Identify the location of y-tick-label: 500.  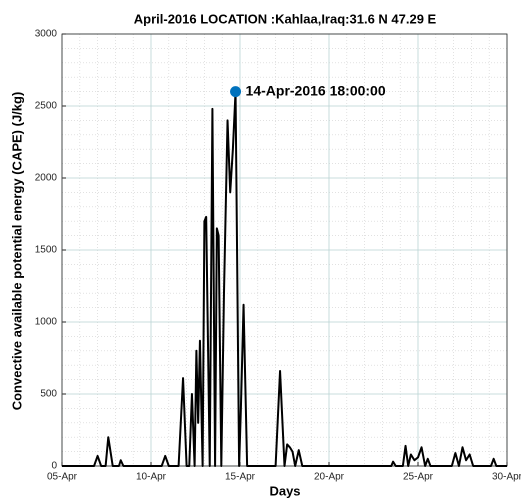
(48, 394).